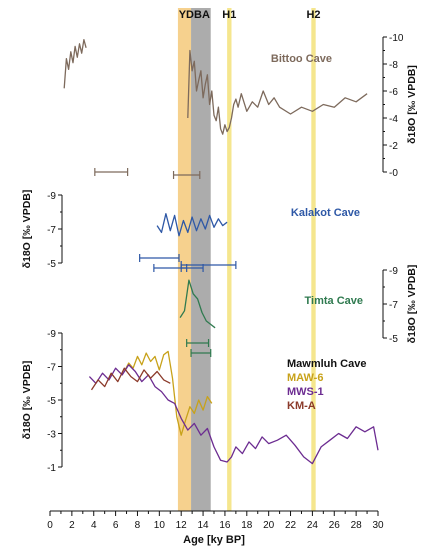 This screenshot has width=432, height=555. What do you see at coordinates (50, 525) in the screenshot?
I see `x-tick-label: 0` at bounding box center [50, 525].